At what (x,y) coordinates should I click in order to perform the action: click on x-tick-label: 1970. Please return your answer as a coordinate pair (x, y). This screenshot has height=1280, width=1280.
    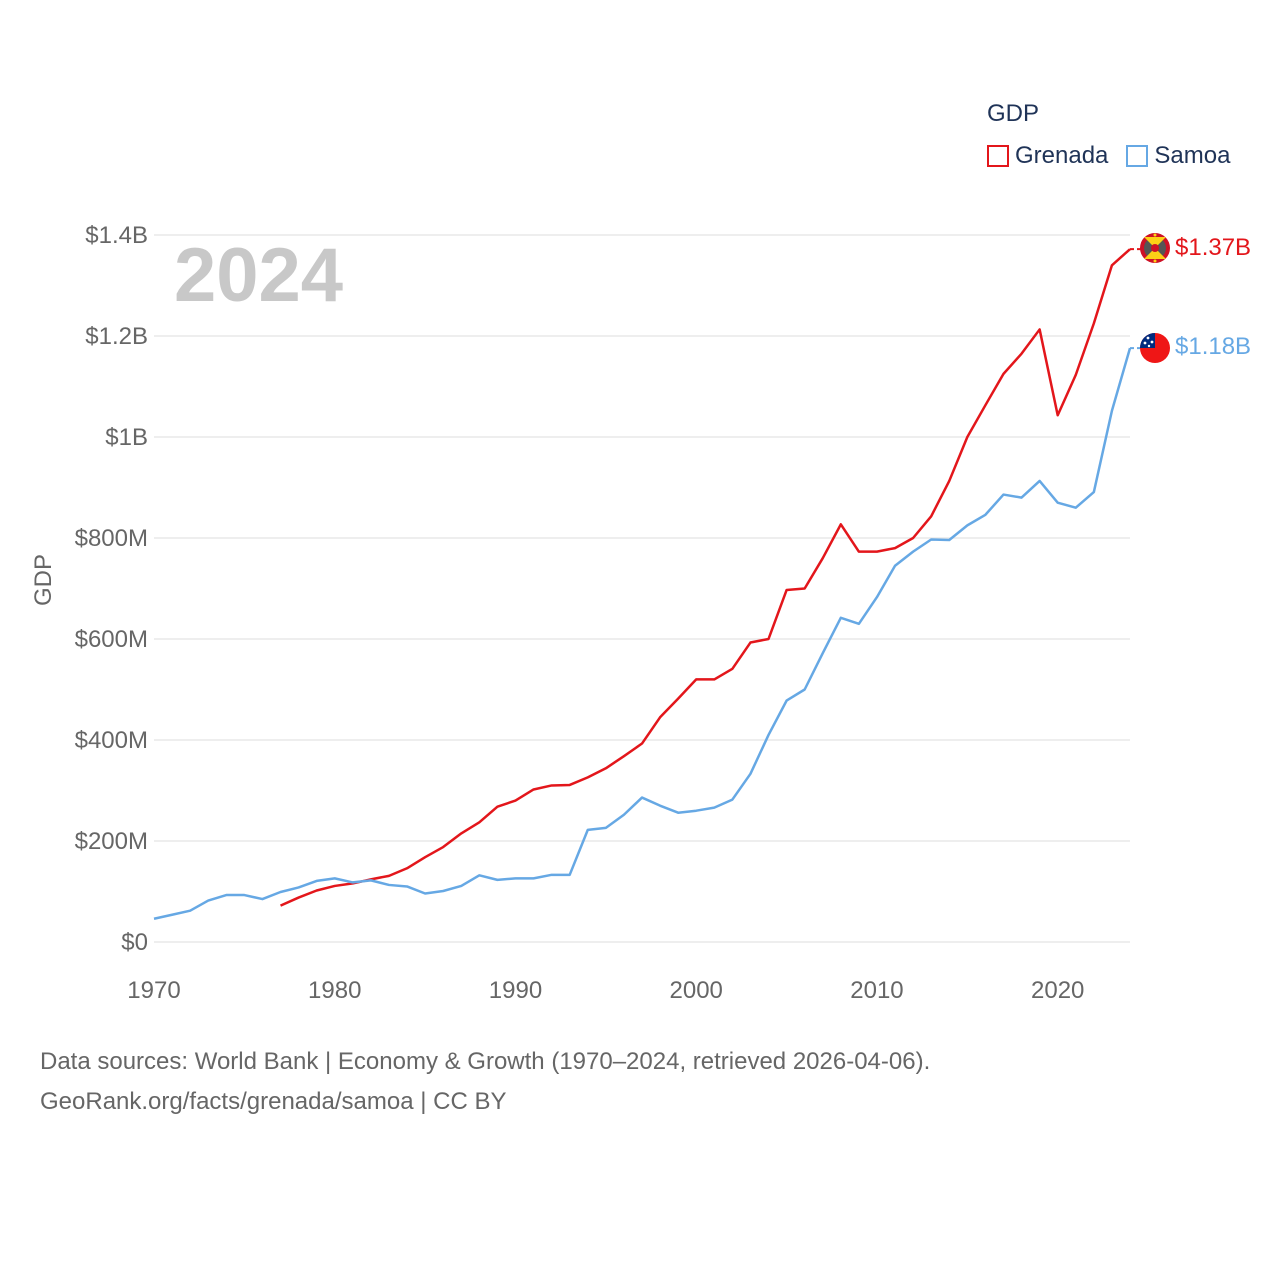
    Looking at the image, I should click on (153, 990).